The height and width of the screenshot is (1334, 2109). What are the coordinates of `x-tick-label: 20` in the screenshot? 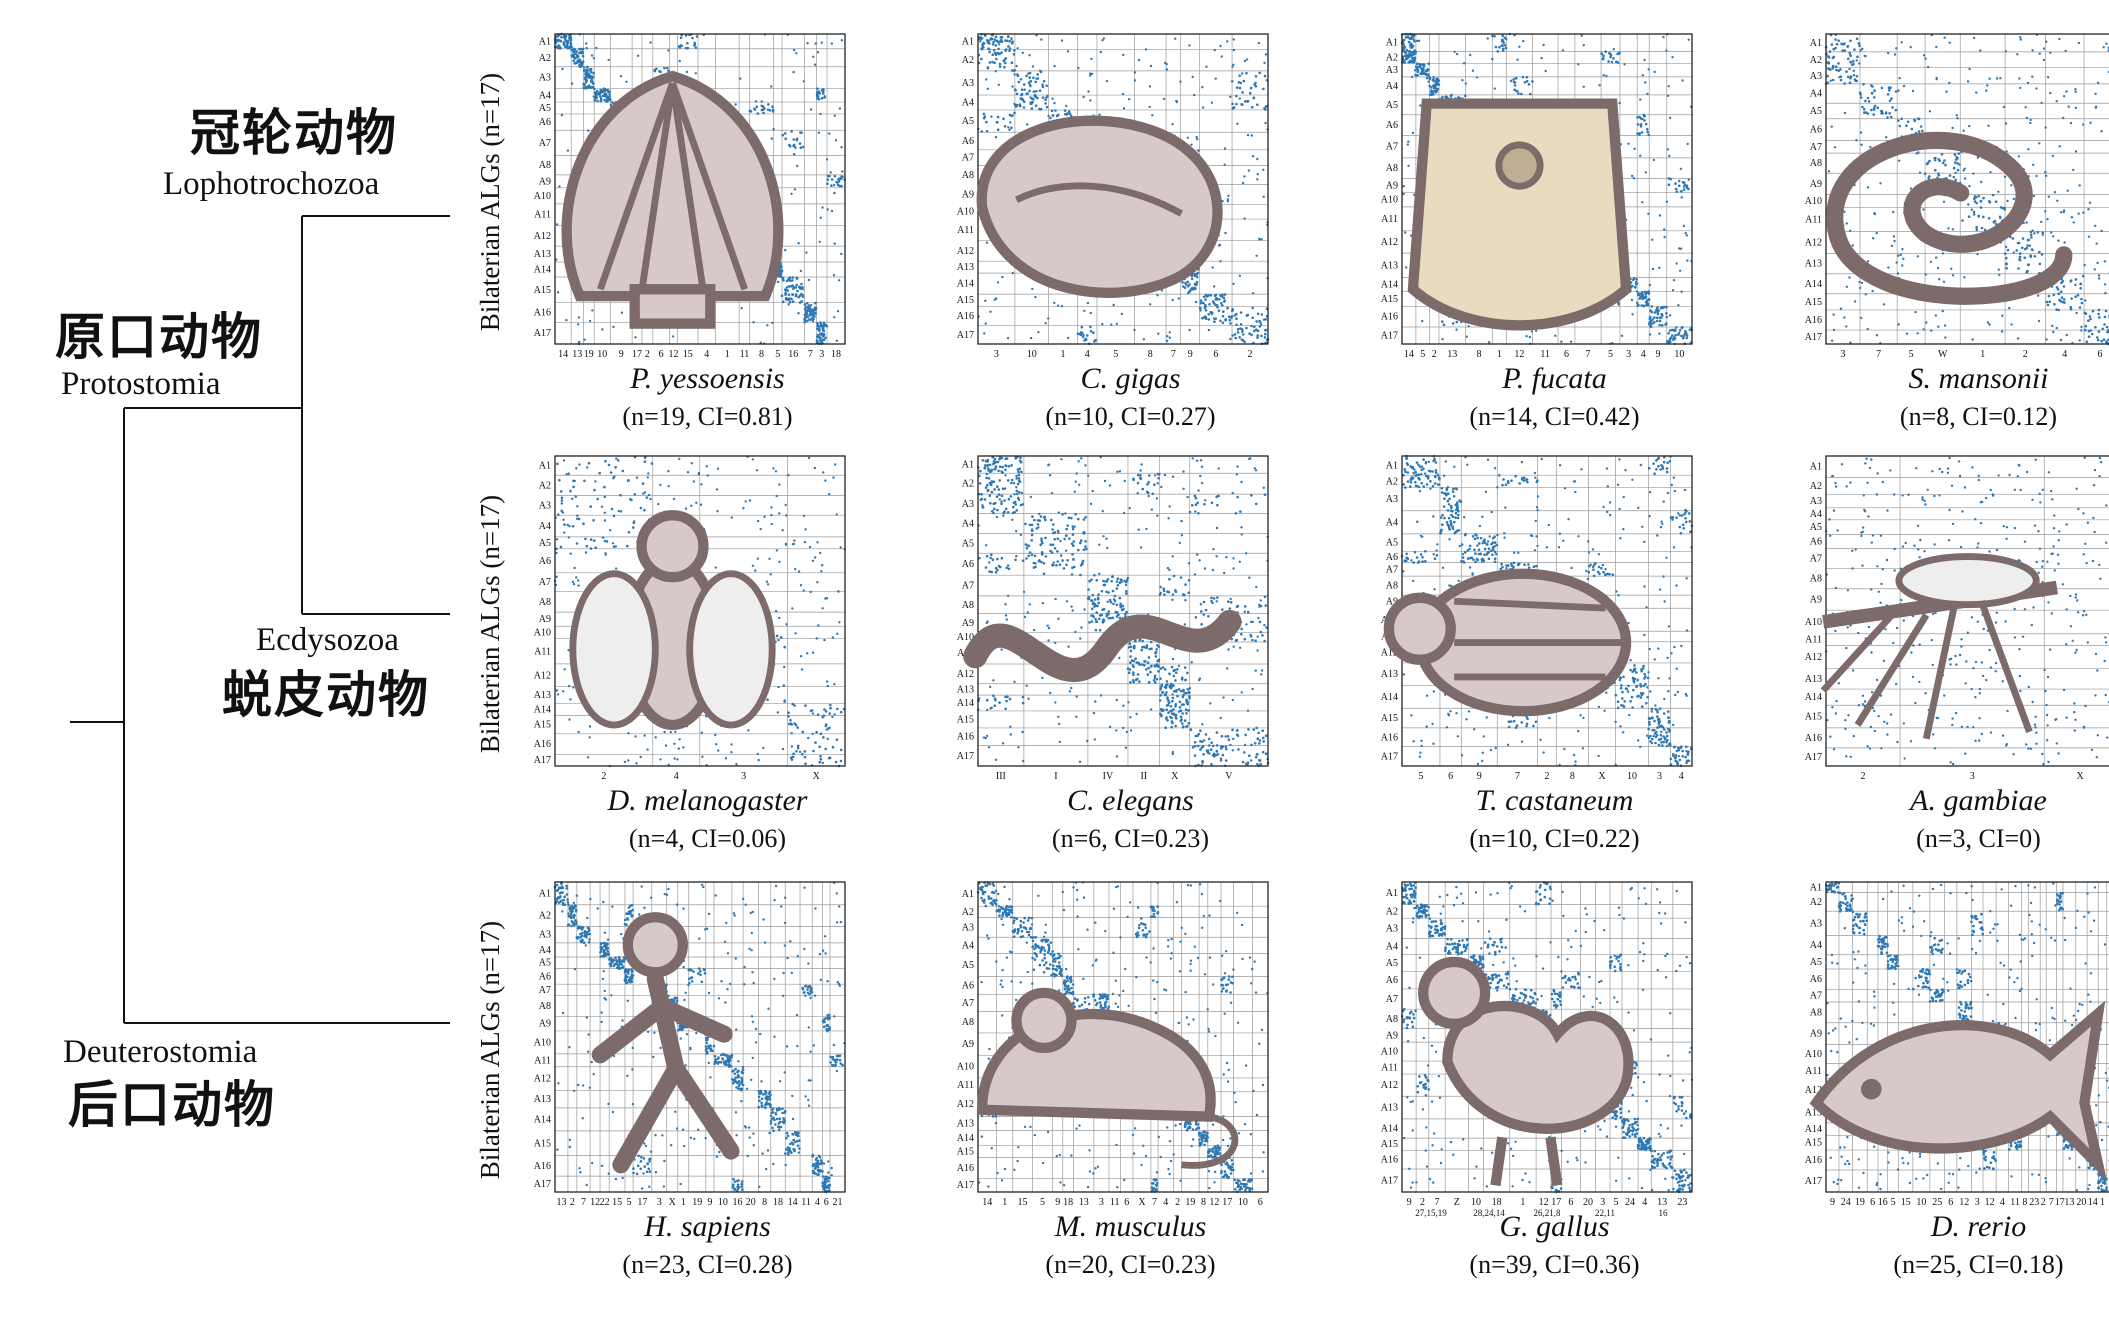 It's located at (1588, 1202).